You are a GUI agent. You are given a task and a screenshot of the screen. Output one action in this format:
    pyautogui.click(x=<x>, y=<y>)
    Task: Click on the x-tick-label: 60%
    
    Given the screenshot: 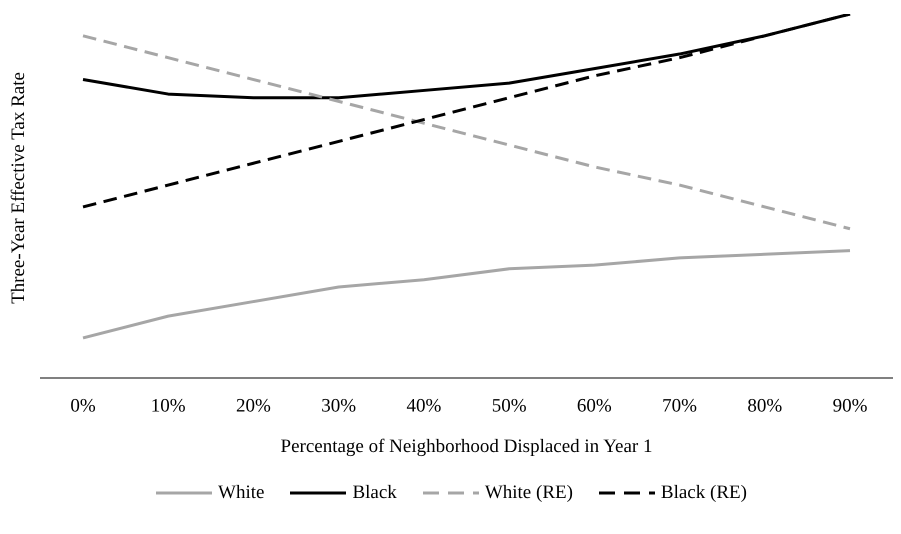 What is the action you would take?
    pyautogui.click(x=594, y=405)
    